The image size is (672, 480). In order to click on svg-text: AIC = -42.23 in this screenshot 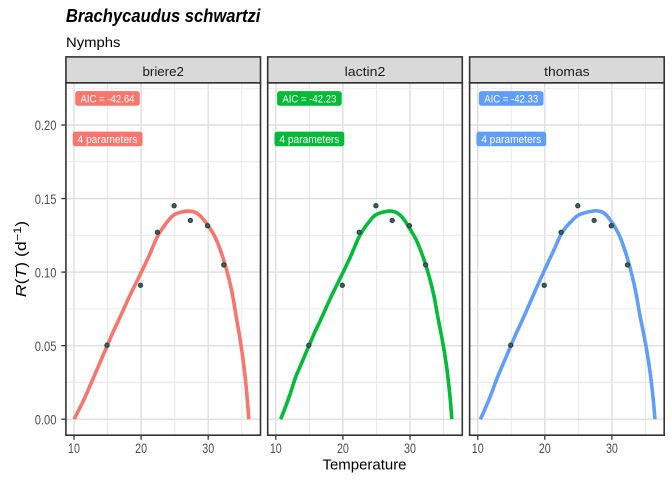, I will do `click(309, 100)`.